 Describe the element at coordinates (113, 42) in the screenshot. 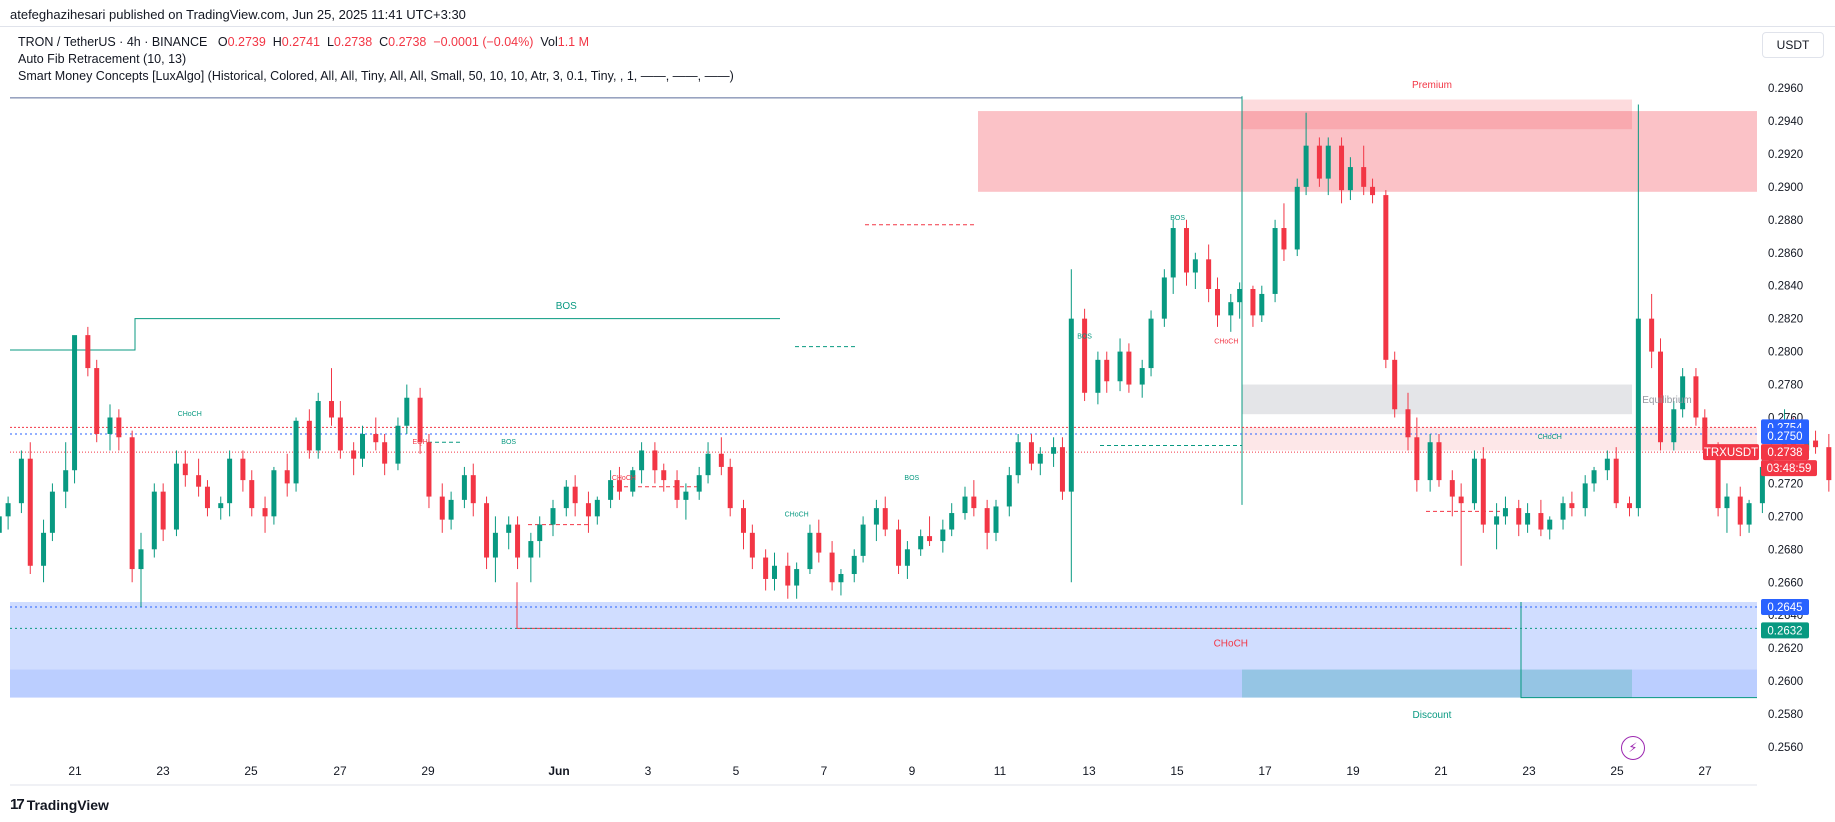

I see `symbol-name: TRON / TetherUS · 4h · BINANCE` at that location.